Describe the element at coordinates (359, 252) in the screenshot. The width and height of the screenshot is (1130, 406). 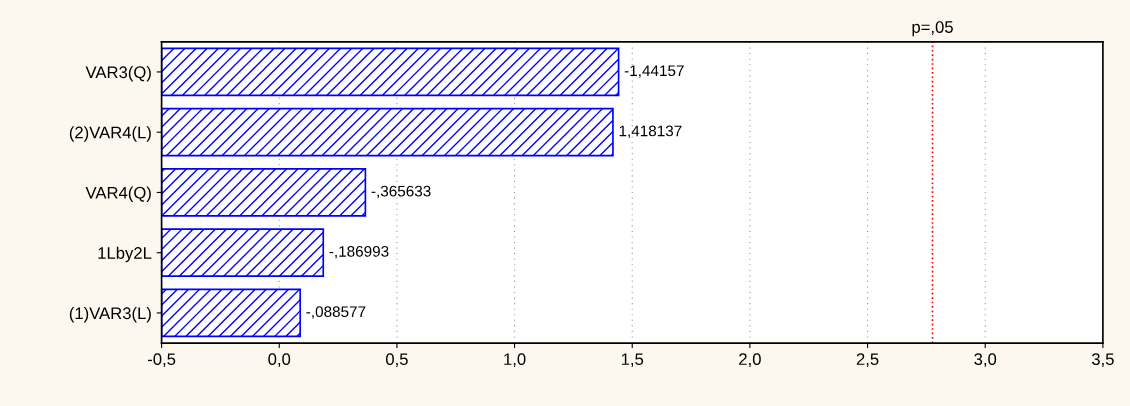
I see `annotation: -,186993` at that location.